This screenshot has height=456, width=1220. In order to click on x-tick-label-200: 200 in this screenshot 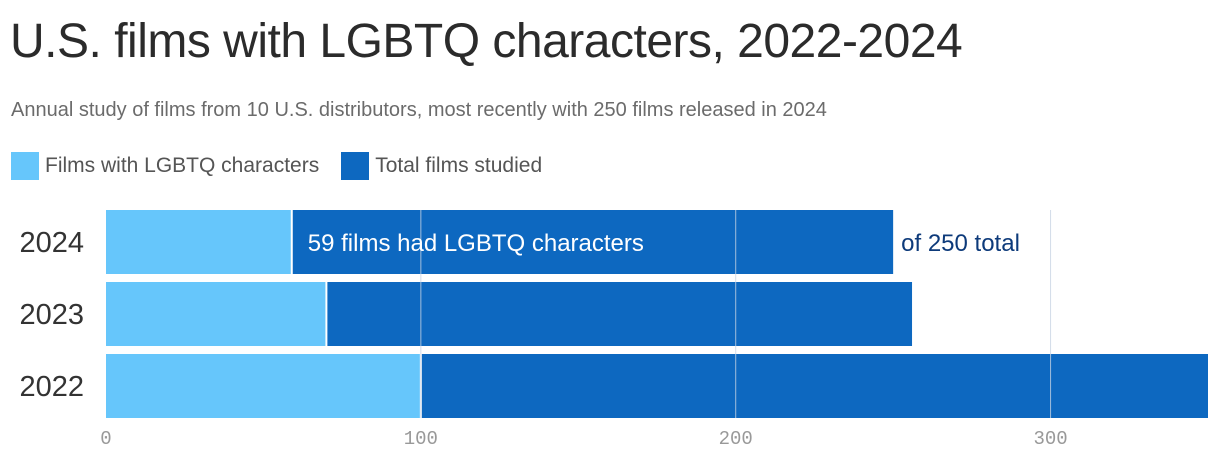, I will do `click(736, 439)`.